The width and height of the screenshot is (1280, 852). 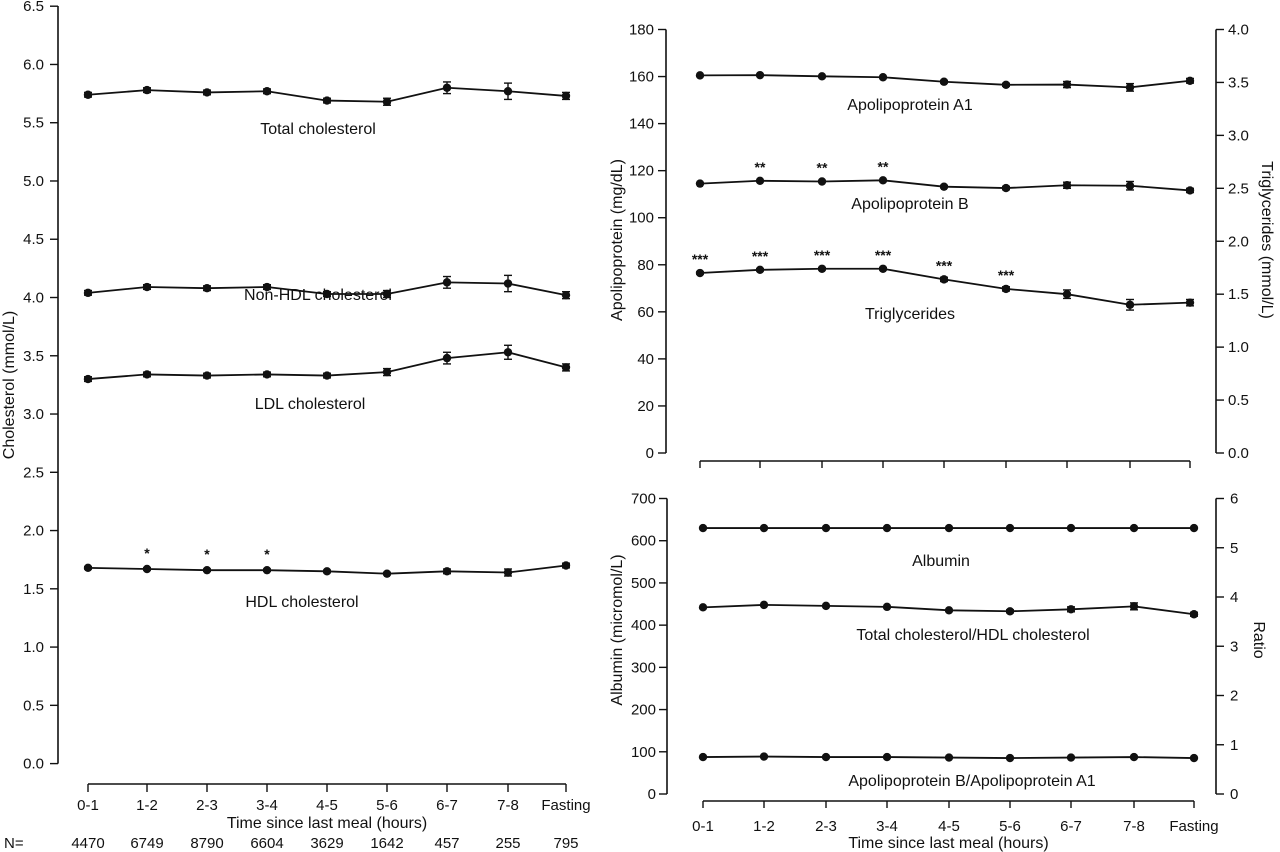 I want to click on left-series-hdl-cholesterol, so click(x=327, y=569).